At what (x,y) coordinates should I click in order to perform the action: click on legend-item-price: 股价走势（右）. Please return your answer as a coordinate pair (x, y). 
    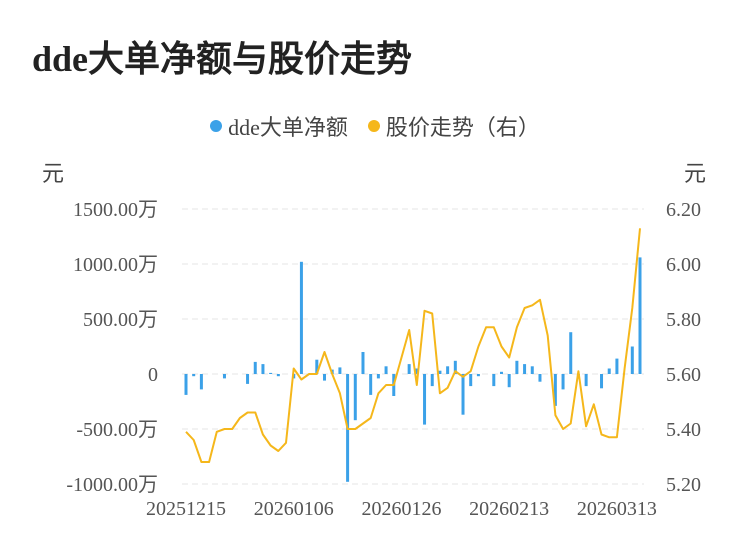
    Looking at the image, I should click on (453, 126).